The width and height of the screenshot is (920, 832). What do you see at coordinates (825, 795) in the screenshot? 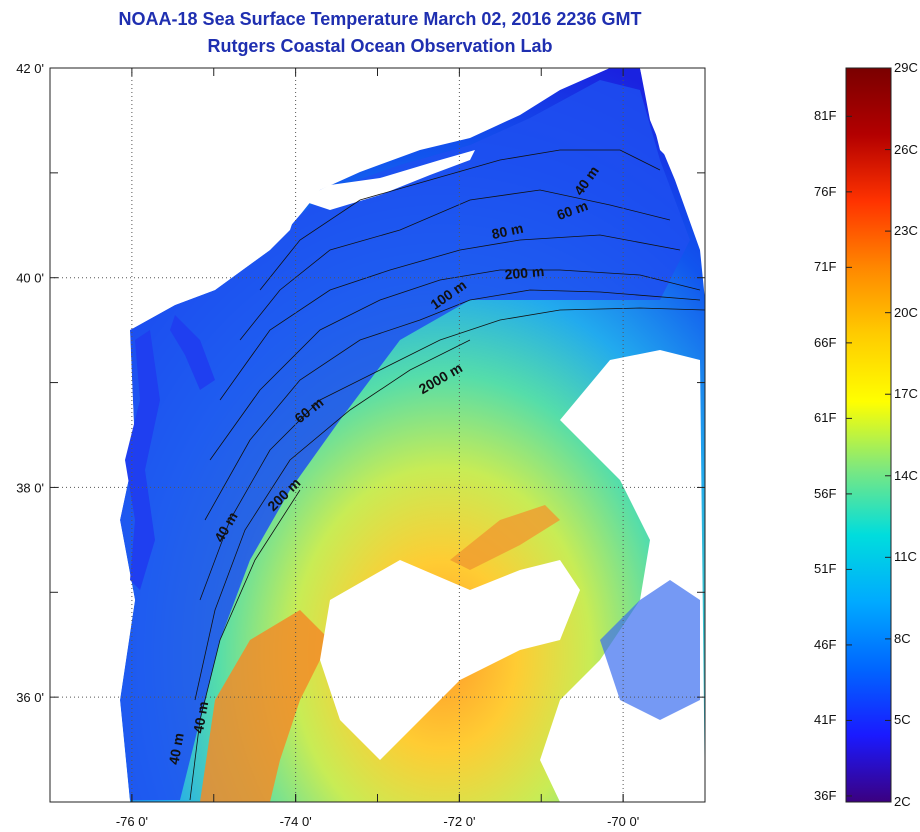
I see `colorbar-label-fahrenheit: 36F` at bounding box center [825, 795].